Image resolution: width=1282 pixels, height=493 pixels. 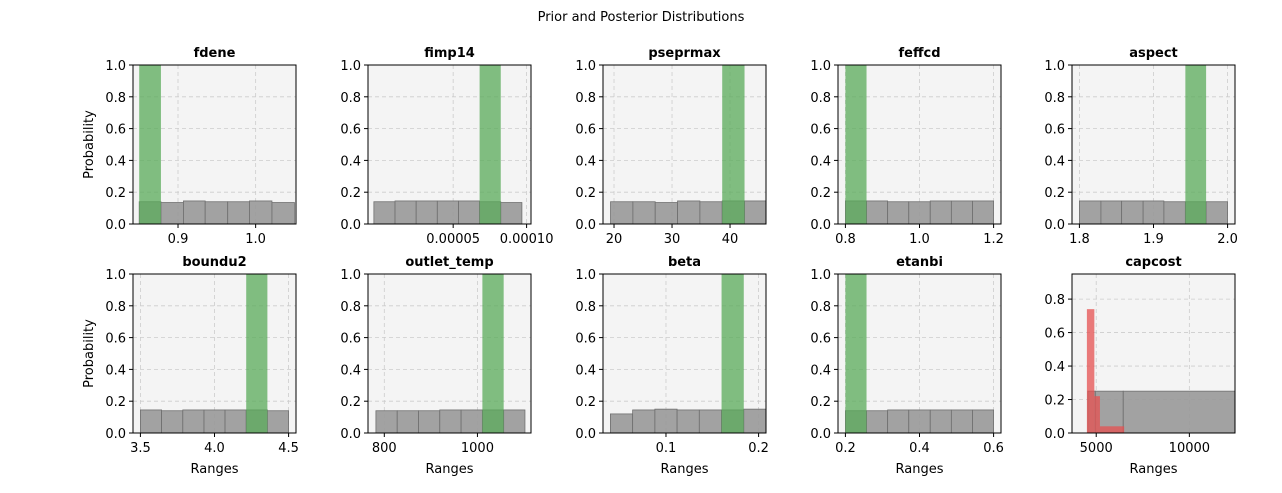 I want to click on subplot-title: beta, so click(x=684, y=262).